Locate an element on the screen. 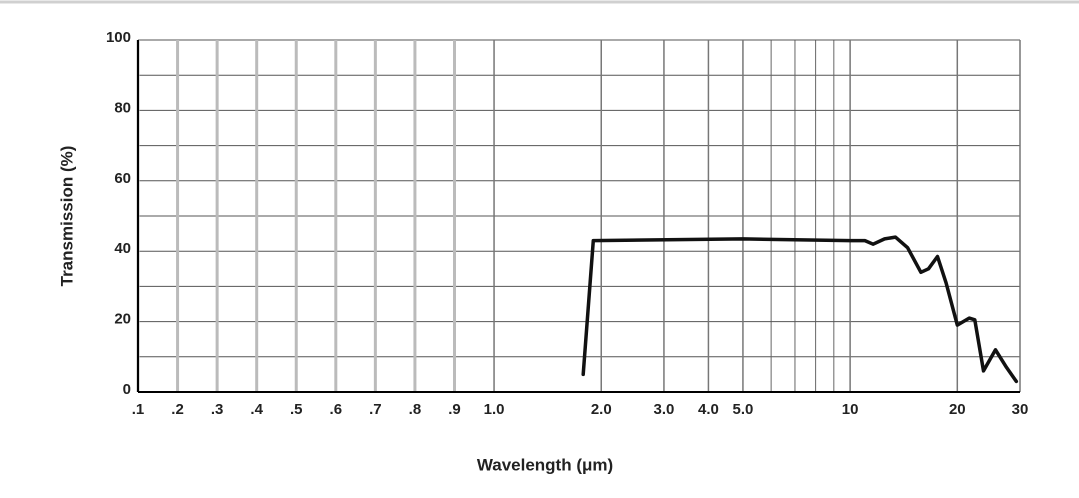 The width and height of the screenshot is (1079, 498). transmission-line is located at coordinates (800, 309).